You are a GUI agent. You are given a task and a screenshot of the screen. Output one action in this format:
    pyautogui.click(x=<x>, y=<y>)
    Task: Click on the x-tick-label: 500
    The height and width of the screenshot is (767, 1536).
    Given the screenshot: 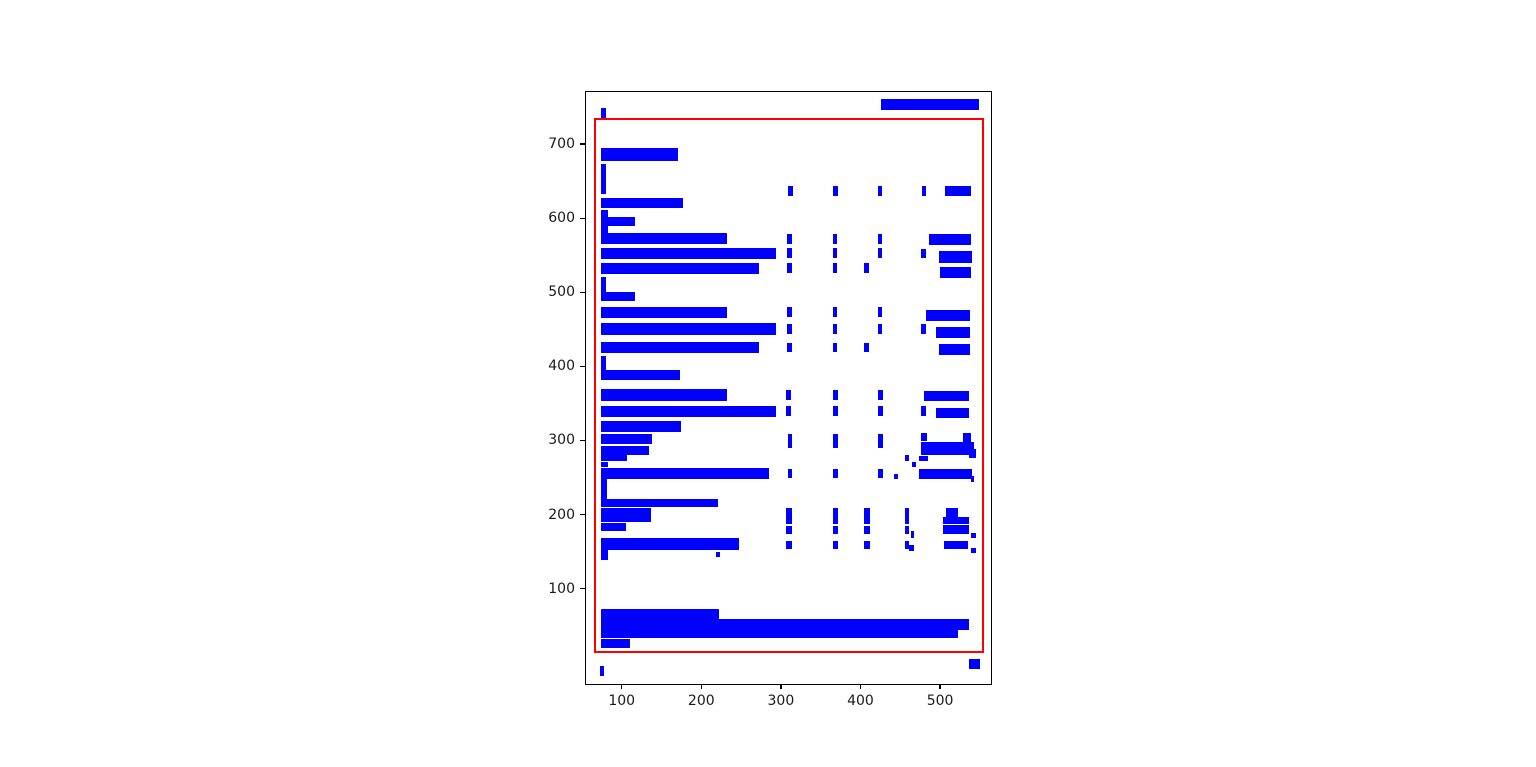 What is the action you would take?
    pyautogui.click(x=940, y=700)
    